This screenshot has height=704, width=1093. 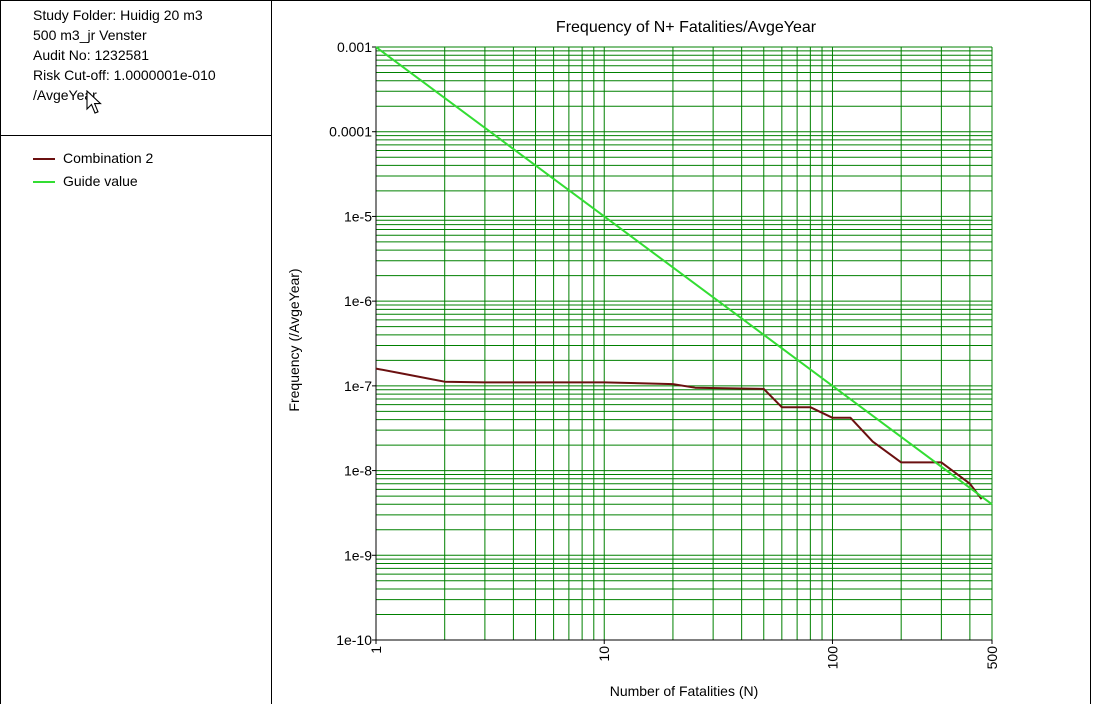 What do you see at coordinates (358, 301) in the screenshot?
I see `y-tick-label: 1e-6` at bounding box center [358, 301].